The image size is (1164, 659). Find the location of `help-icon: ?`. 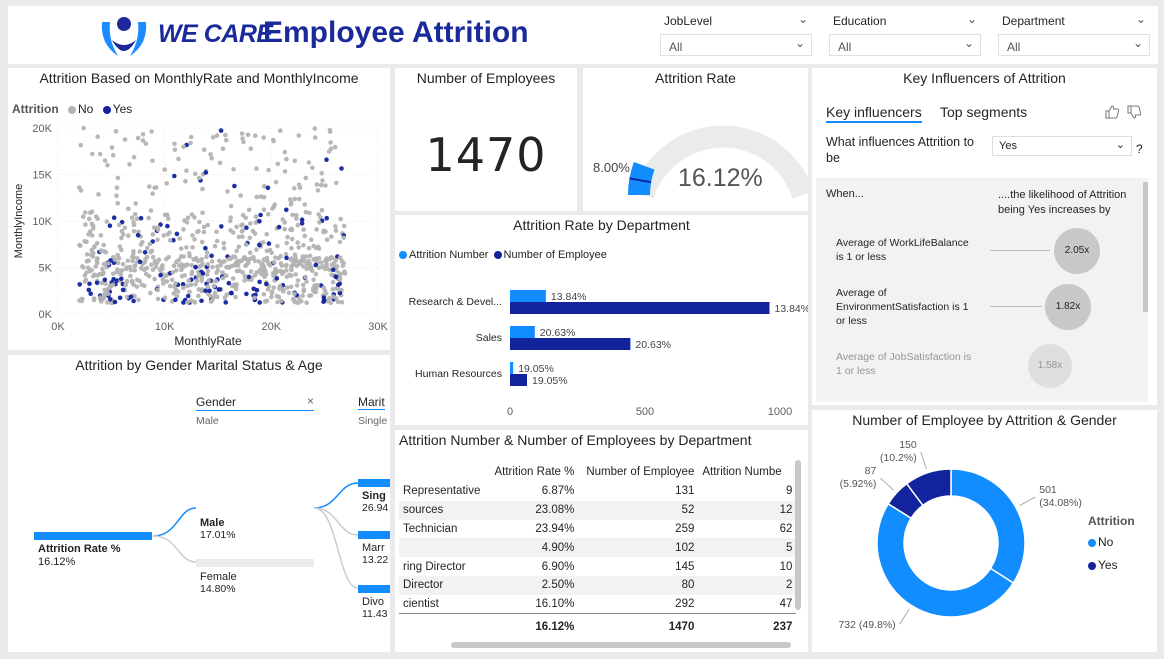

help-icon: ? is located at coordinates (1139, 149).